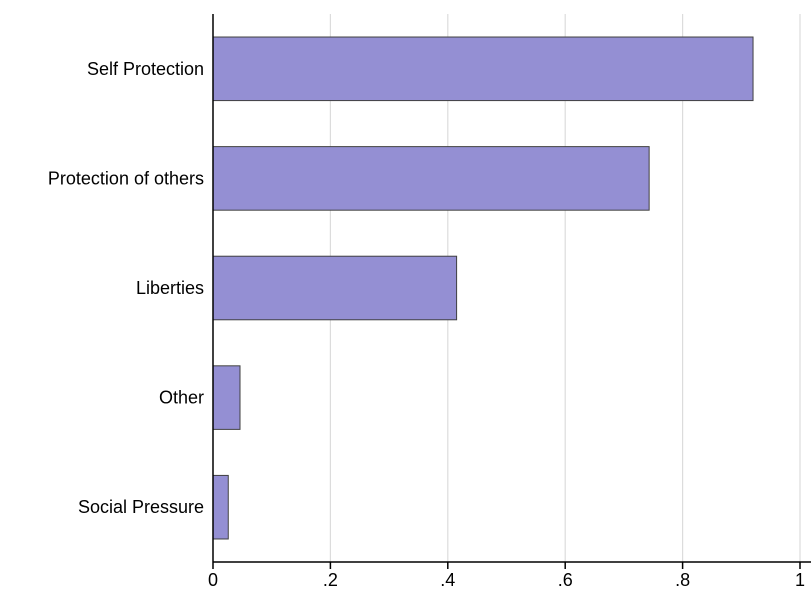  I want to click on x-tick-label-4: .8, so click(682, 580).